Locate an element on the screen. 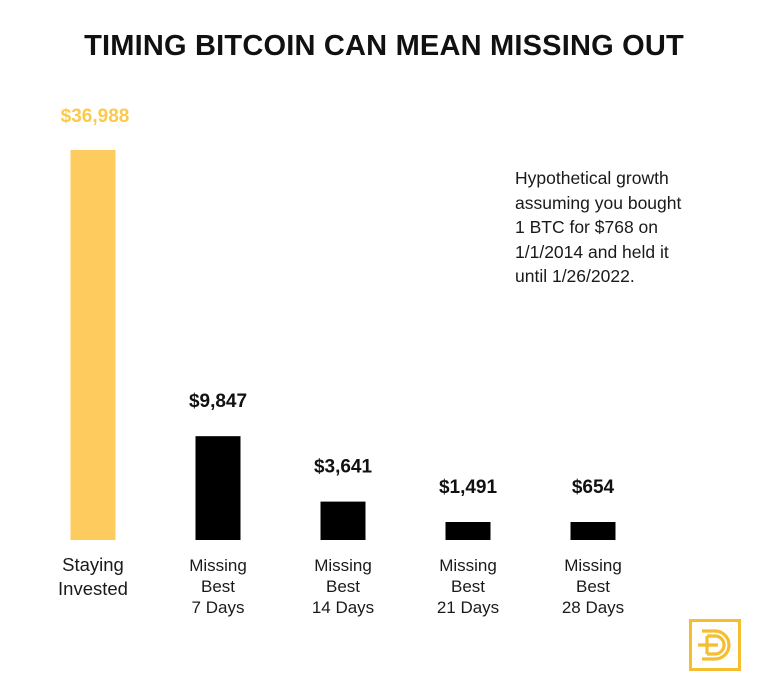 This screenshot has width=768, height=693. category-label: 7 Days is located at coordinates (218, 607).